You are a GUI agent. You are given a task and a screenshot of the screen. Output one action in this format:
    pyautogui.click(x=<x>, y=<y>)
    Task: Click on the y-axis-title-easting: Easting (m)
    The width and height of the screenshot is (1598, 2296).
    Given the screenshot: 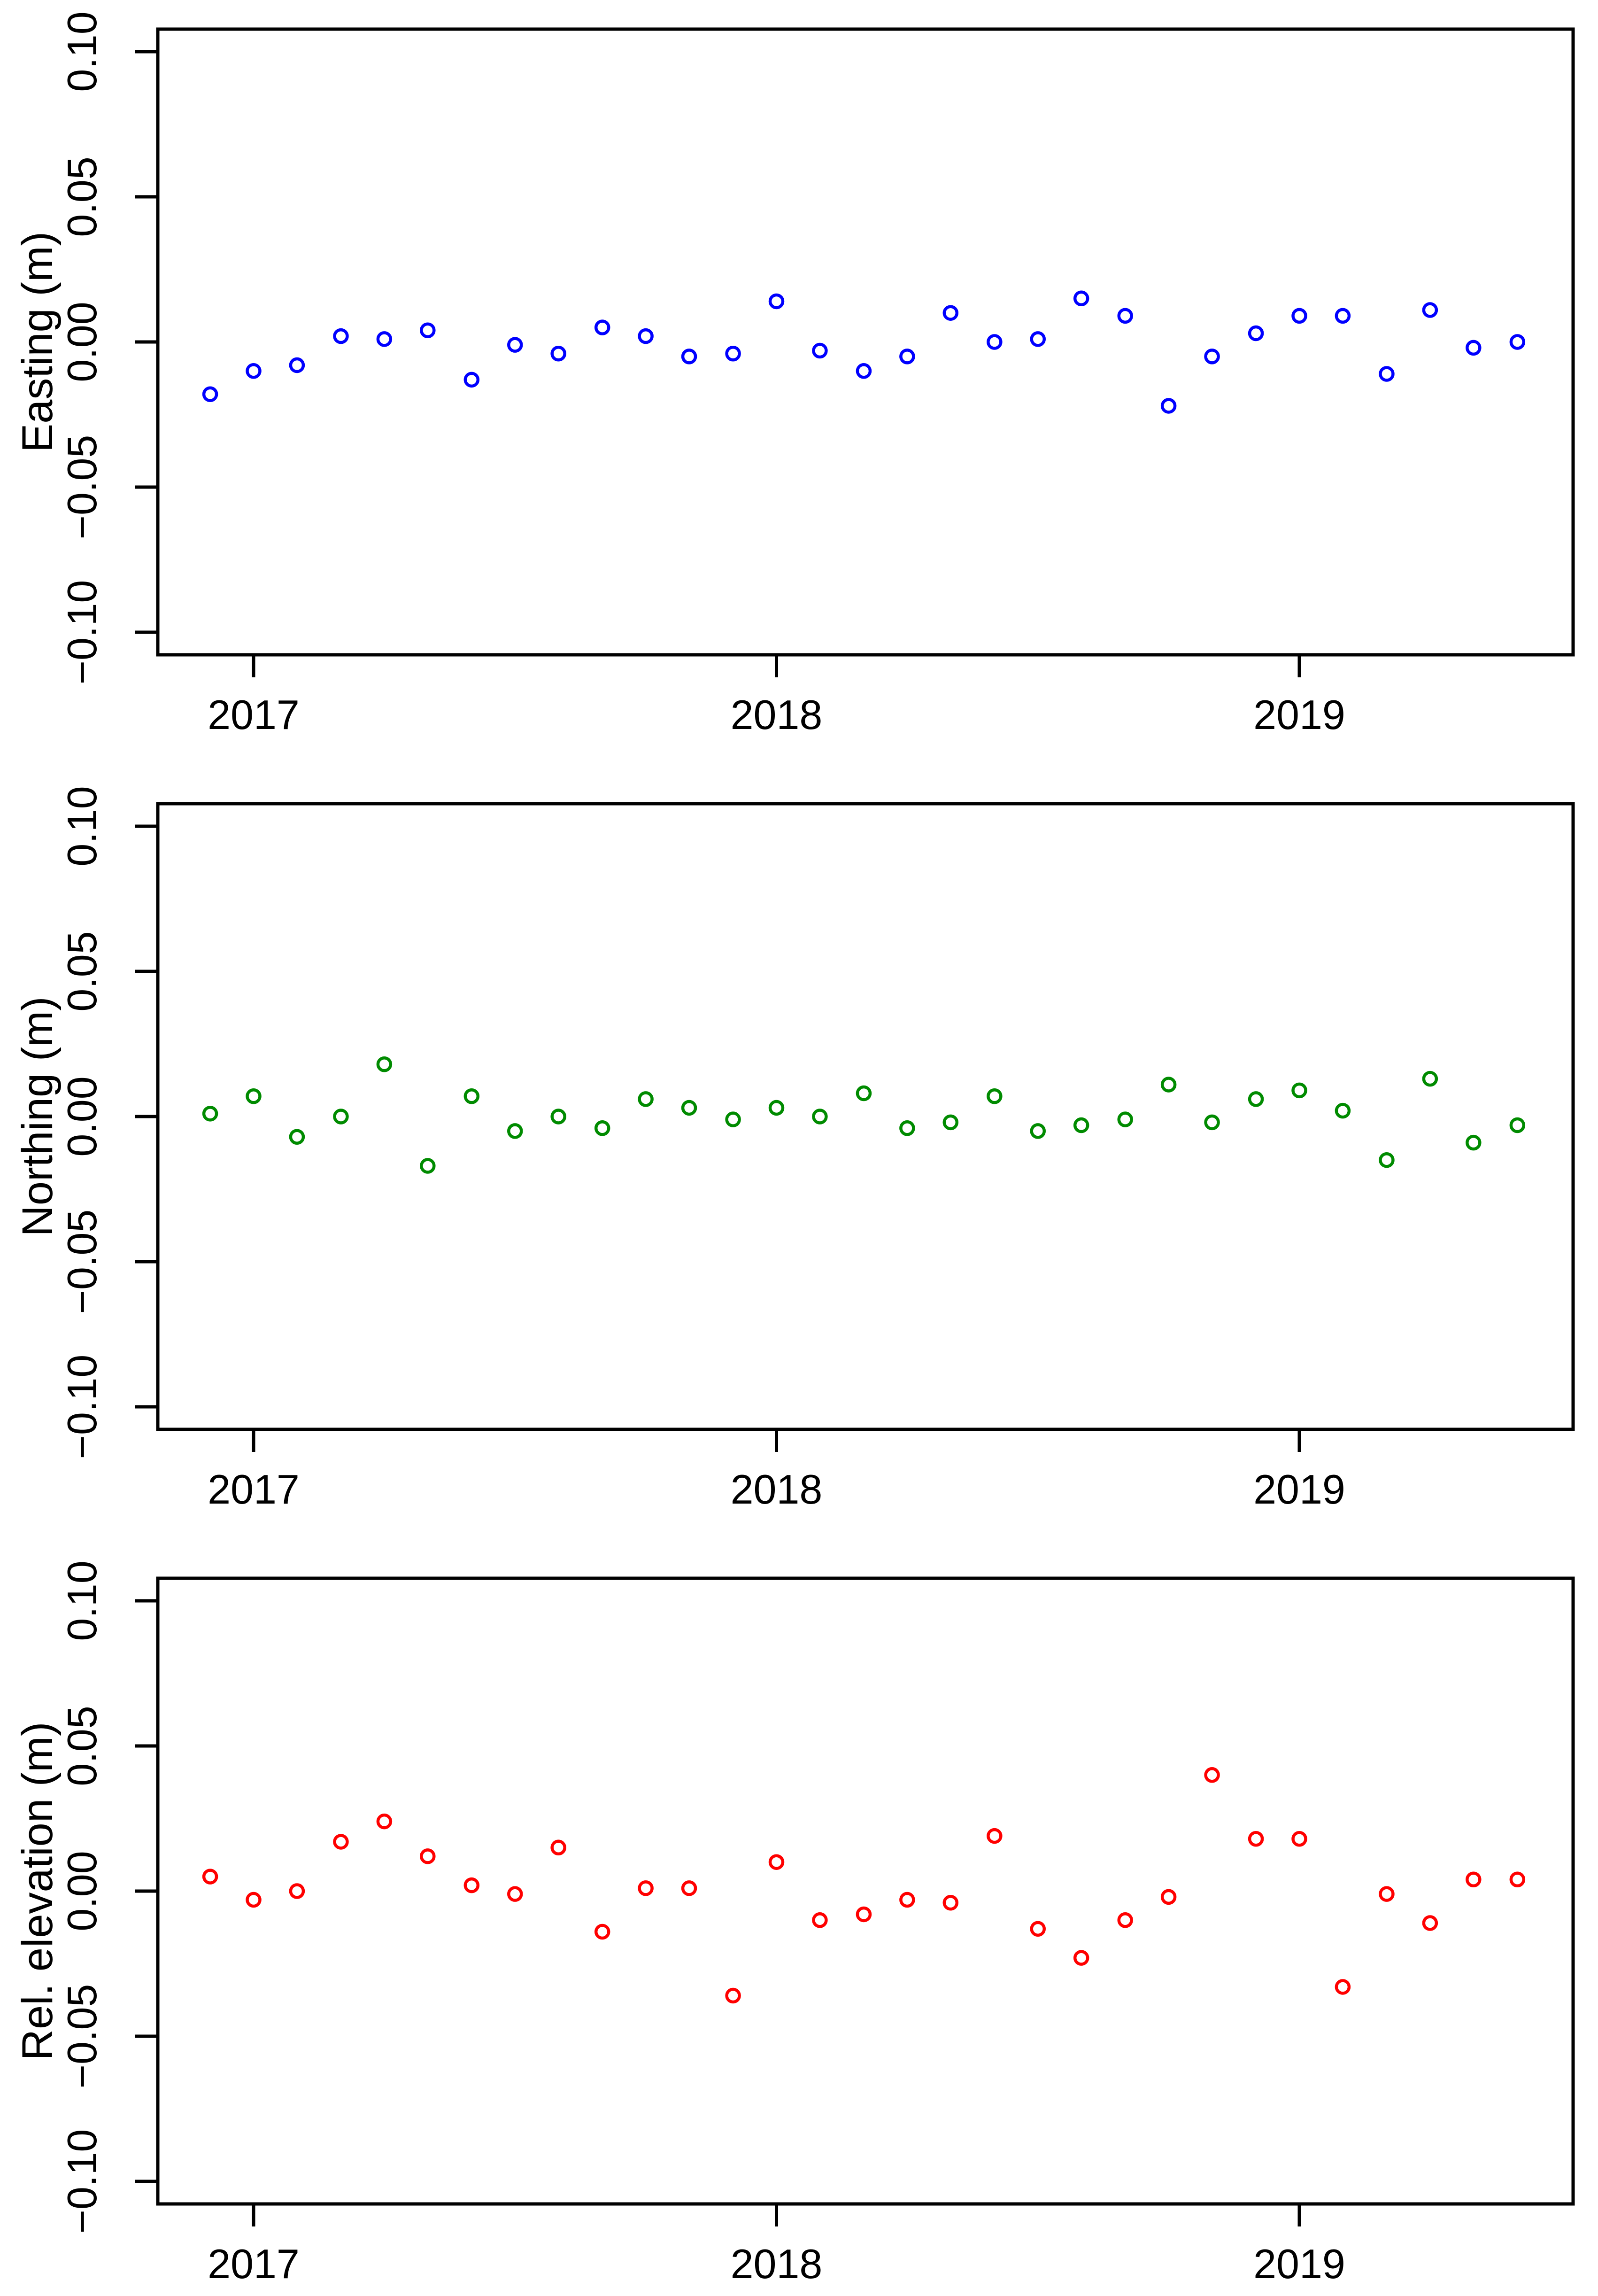 What is the action you would take?
    pyautogui.click(x=38, y=342)
    